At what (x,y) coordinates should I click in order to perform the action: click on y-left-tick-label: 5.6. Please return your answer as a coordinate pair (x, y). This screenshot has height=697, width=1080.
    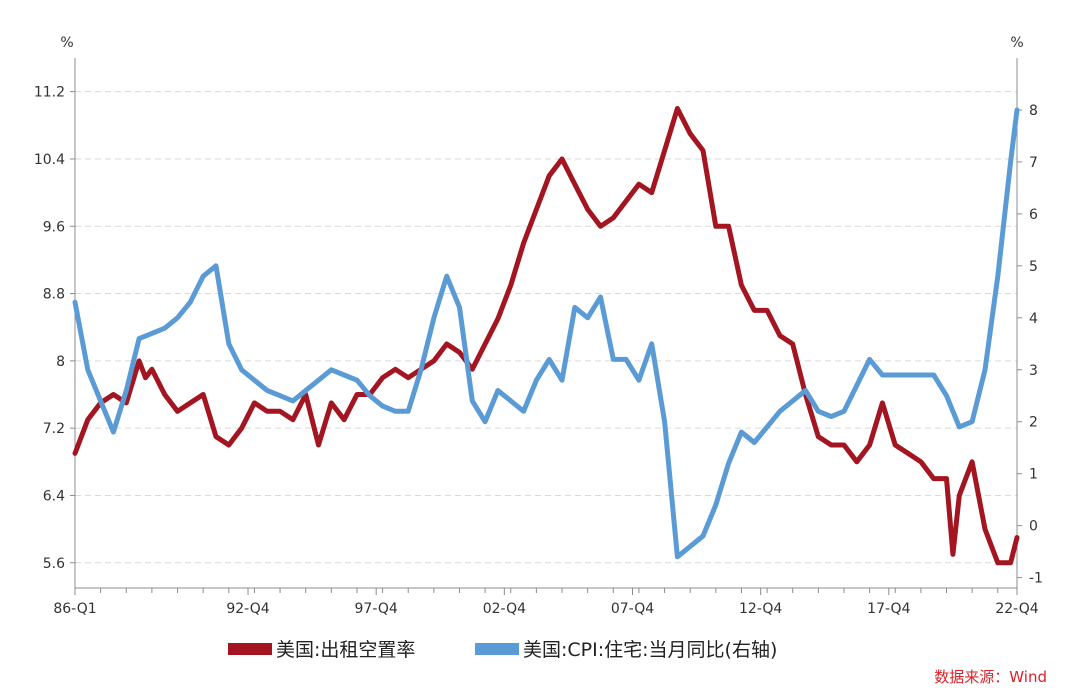
    Looking at the image, I should click on (54, 564).